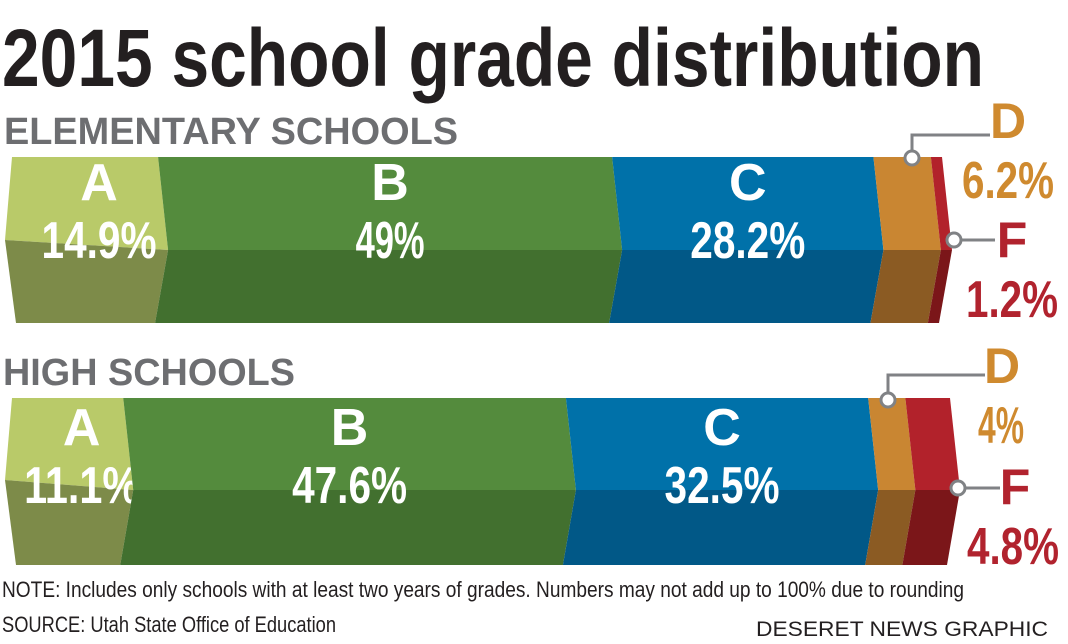 The width and height of the screenshot is (1068, 644). I want to click on chart-title: 2015 school grade distribution, so click(493, 58).